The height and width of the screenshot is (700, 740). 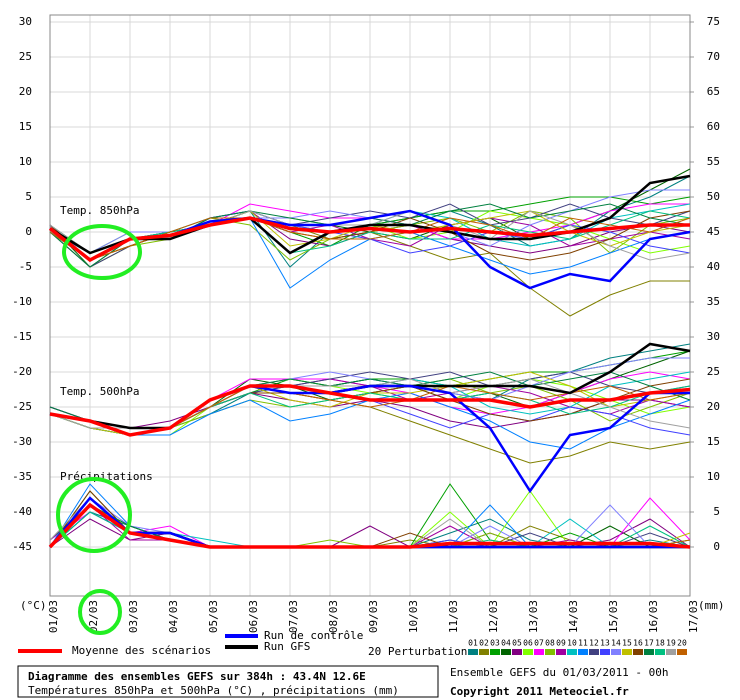 I want to click on panel-label: Temp. 500hPa, so click(x=99, y=391).